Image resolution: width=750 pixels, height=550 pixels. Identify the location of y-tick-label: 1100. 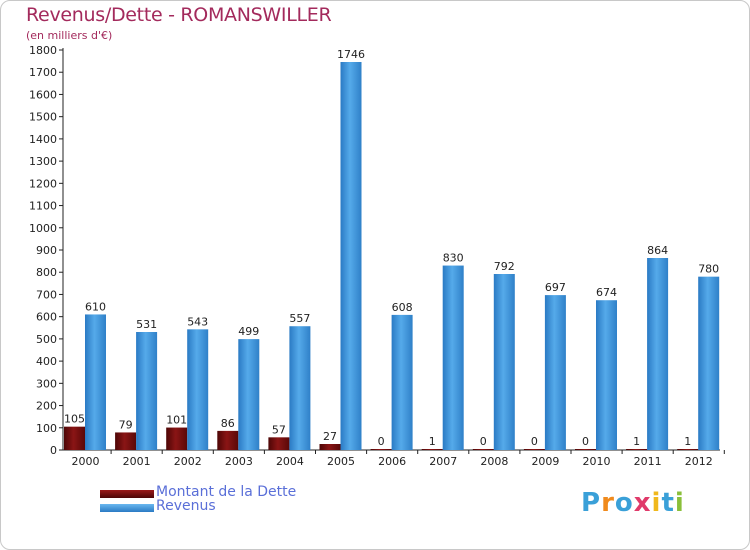
(43, 206).